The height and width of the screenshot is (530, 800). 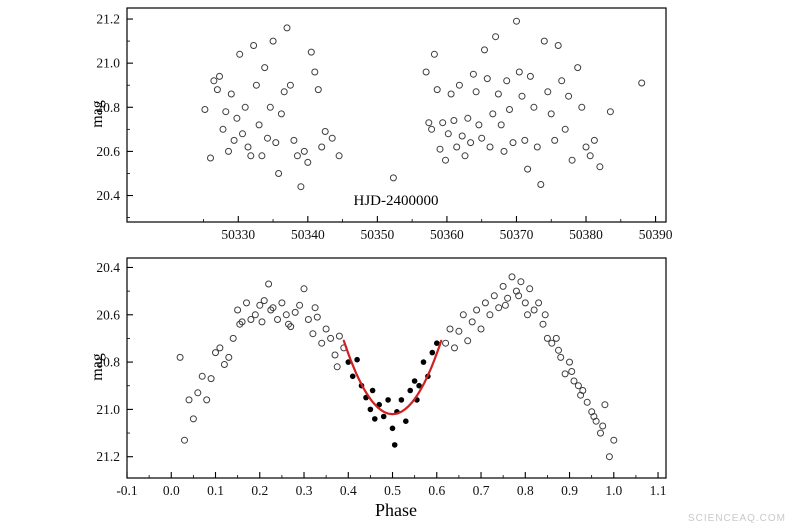 What do you see at coordinates (308, 234) in the screenshot?
I see `x-tick-label: 50340` at bounding box center [308, 234].